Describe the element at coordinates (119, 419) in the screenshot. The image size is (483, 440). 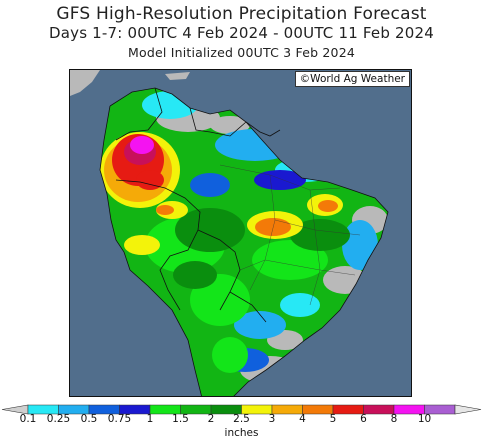
I see `colorbar-tick-label: 0.75` at that location.